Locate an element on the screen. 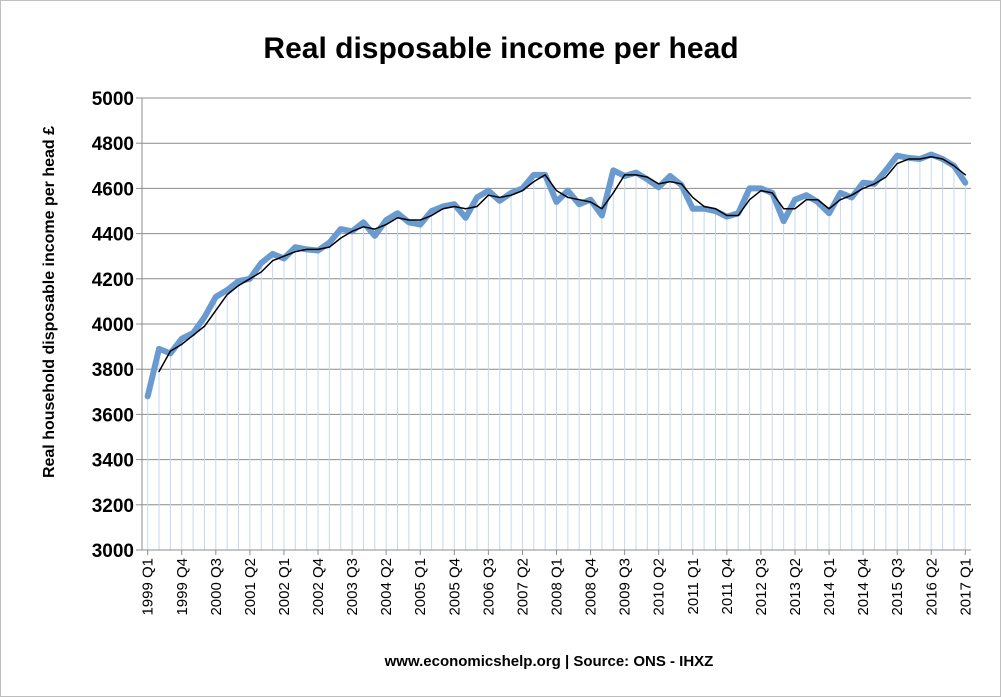  chart-title: Real disposable income per head is located at coordinates (500, 48).